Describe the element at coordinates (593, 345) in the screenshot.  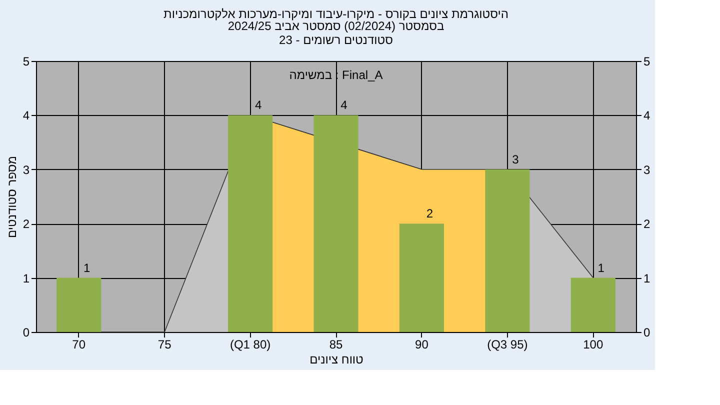
I see `x-tick-label: 100` at that location.